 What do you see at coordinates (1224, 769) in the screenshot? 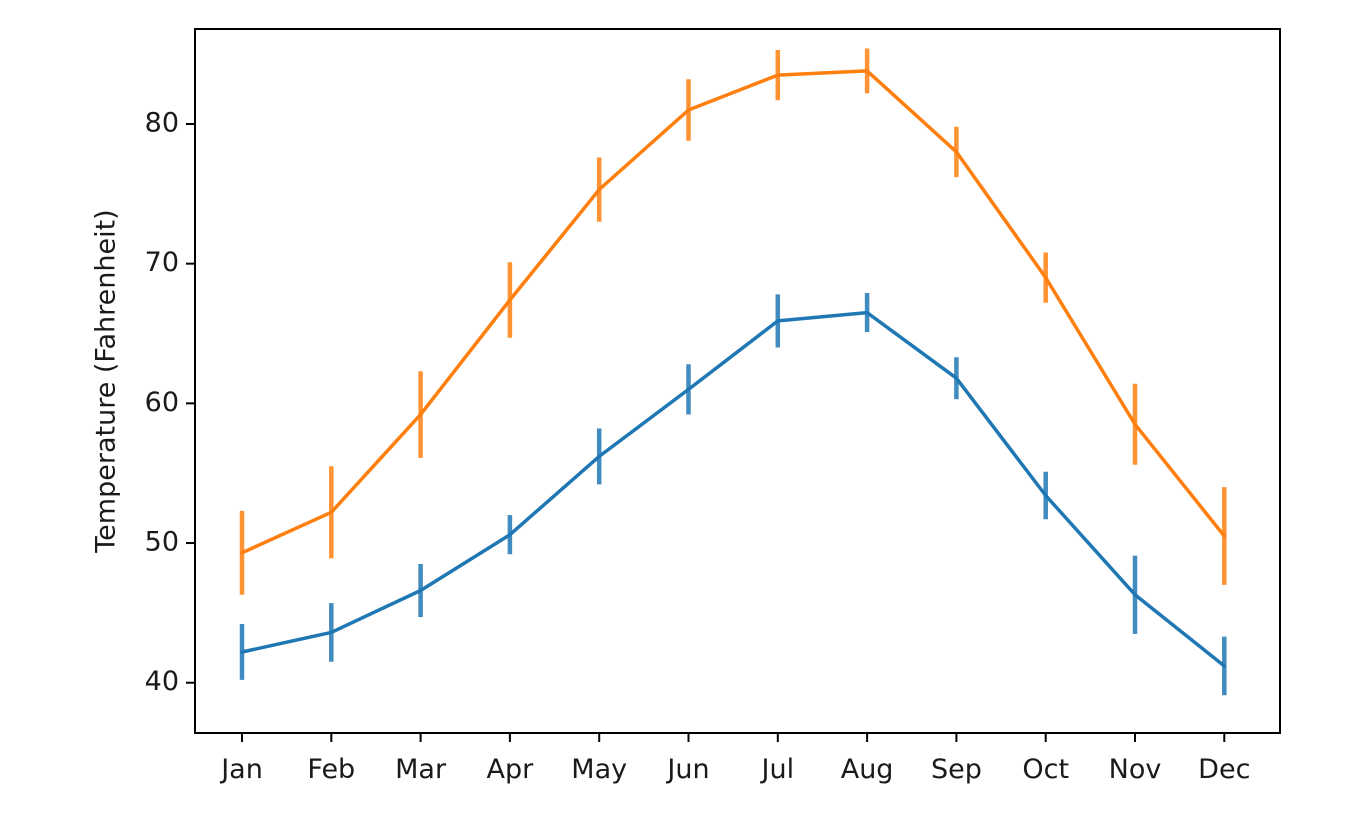
I see `x-tick-label: Dec` at bounding box center [1224, 769].